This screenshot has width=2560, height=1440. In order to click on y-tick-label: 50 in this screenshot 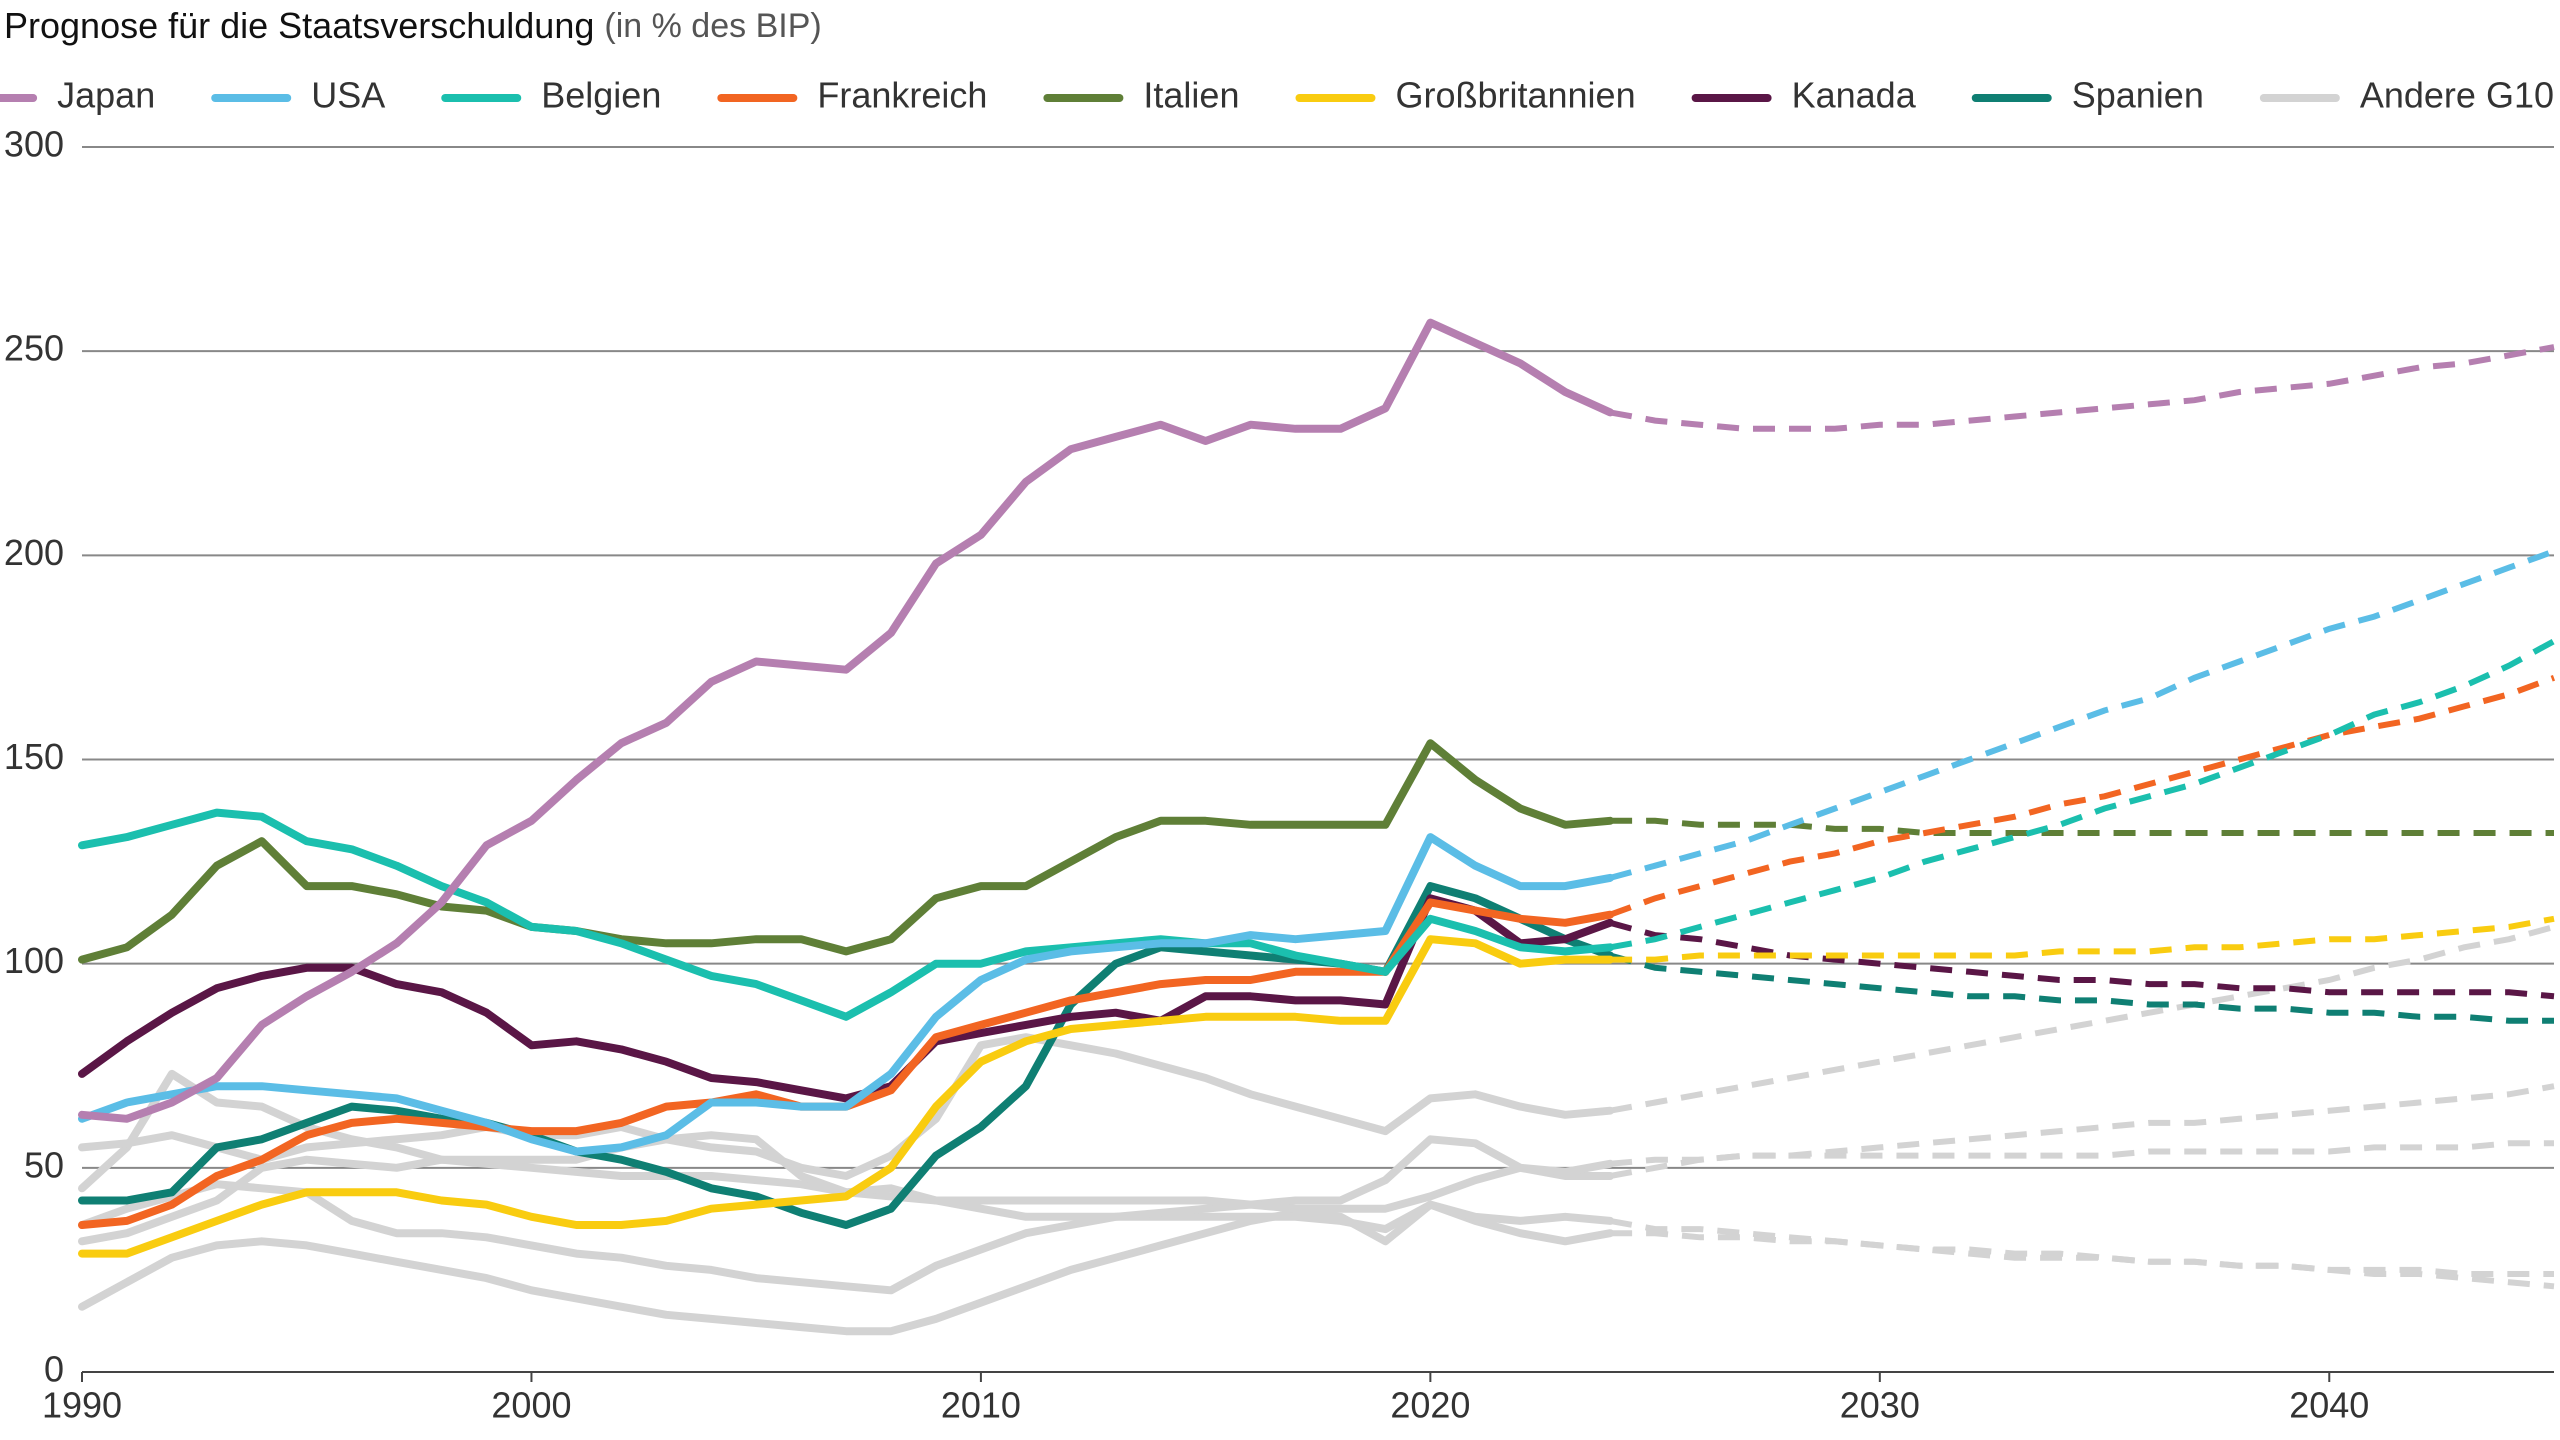, I will do `click(44, 1164)`.